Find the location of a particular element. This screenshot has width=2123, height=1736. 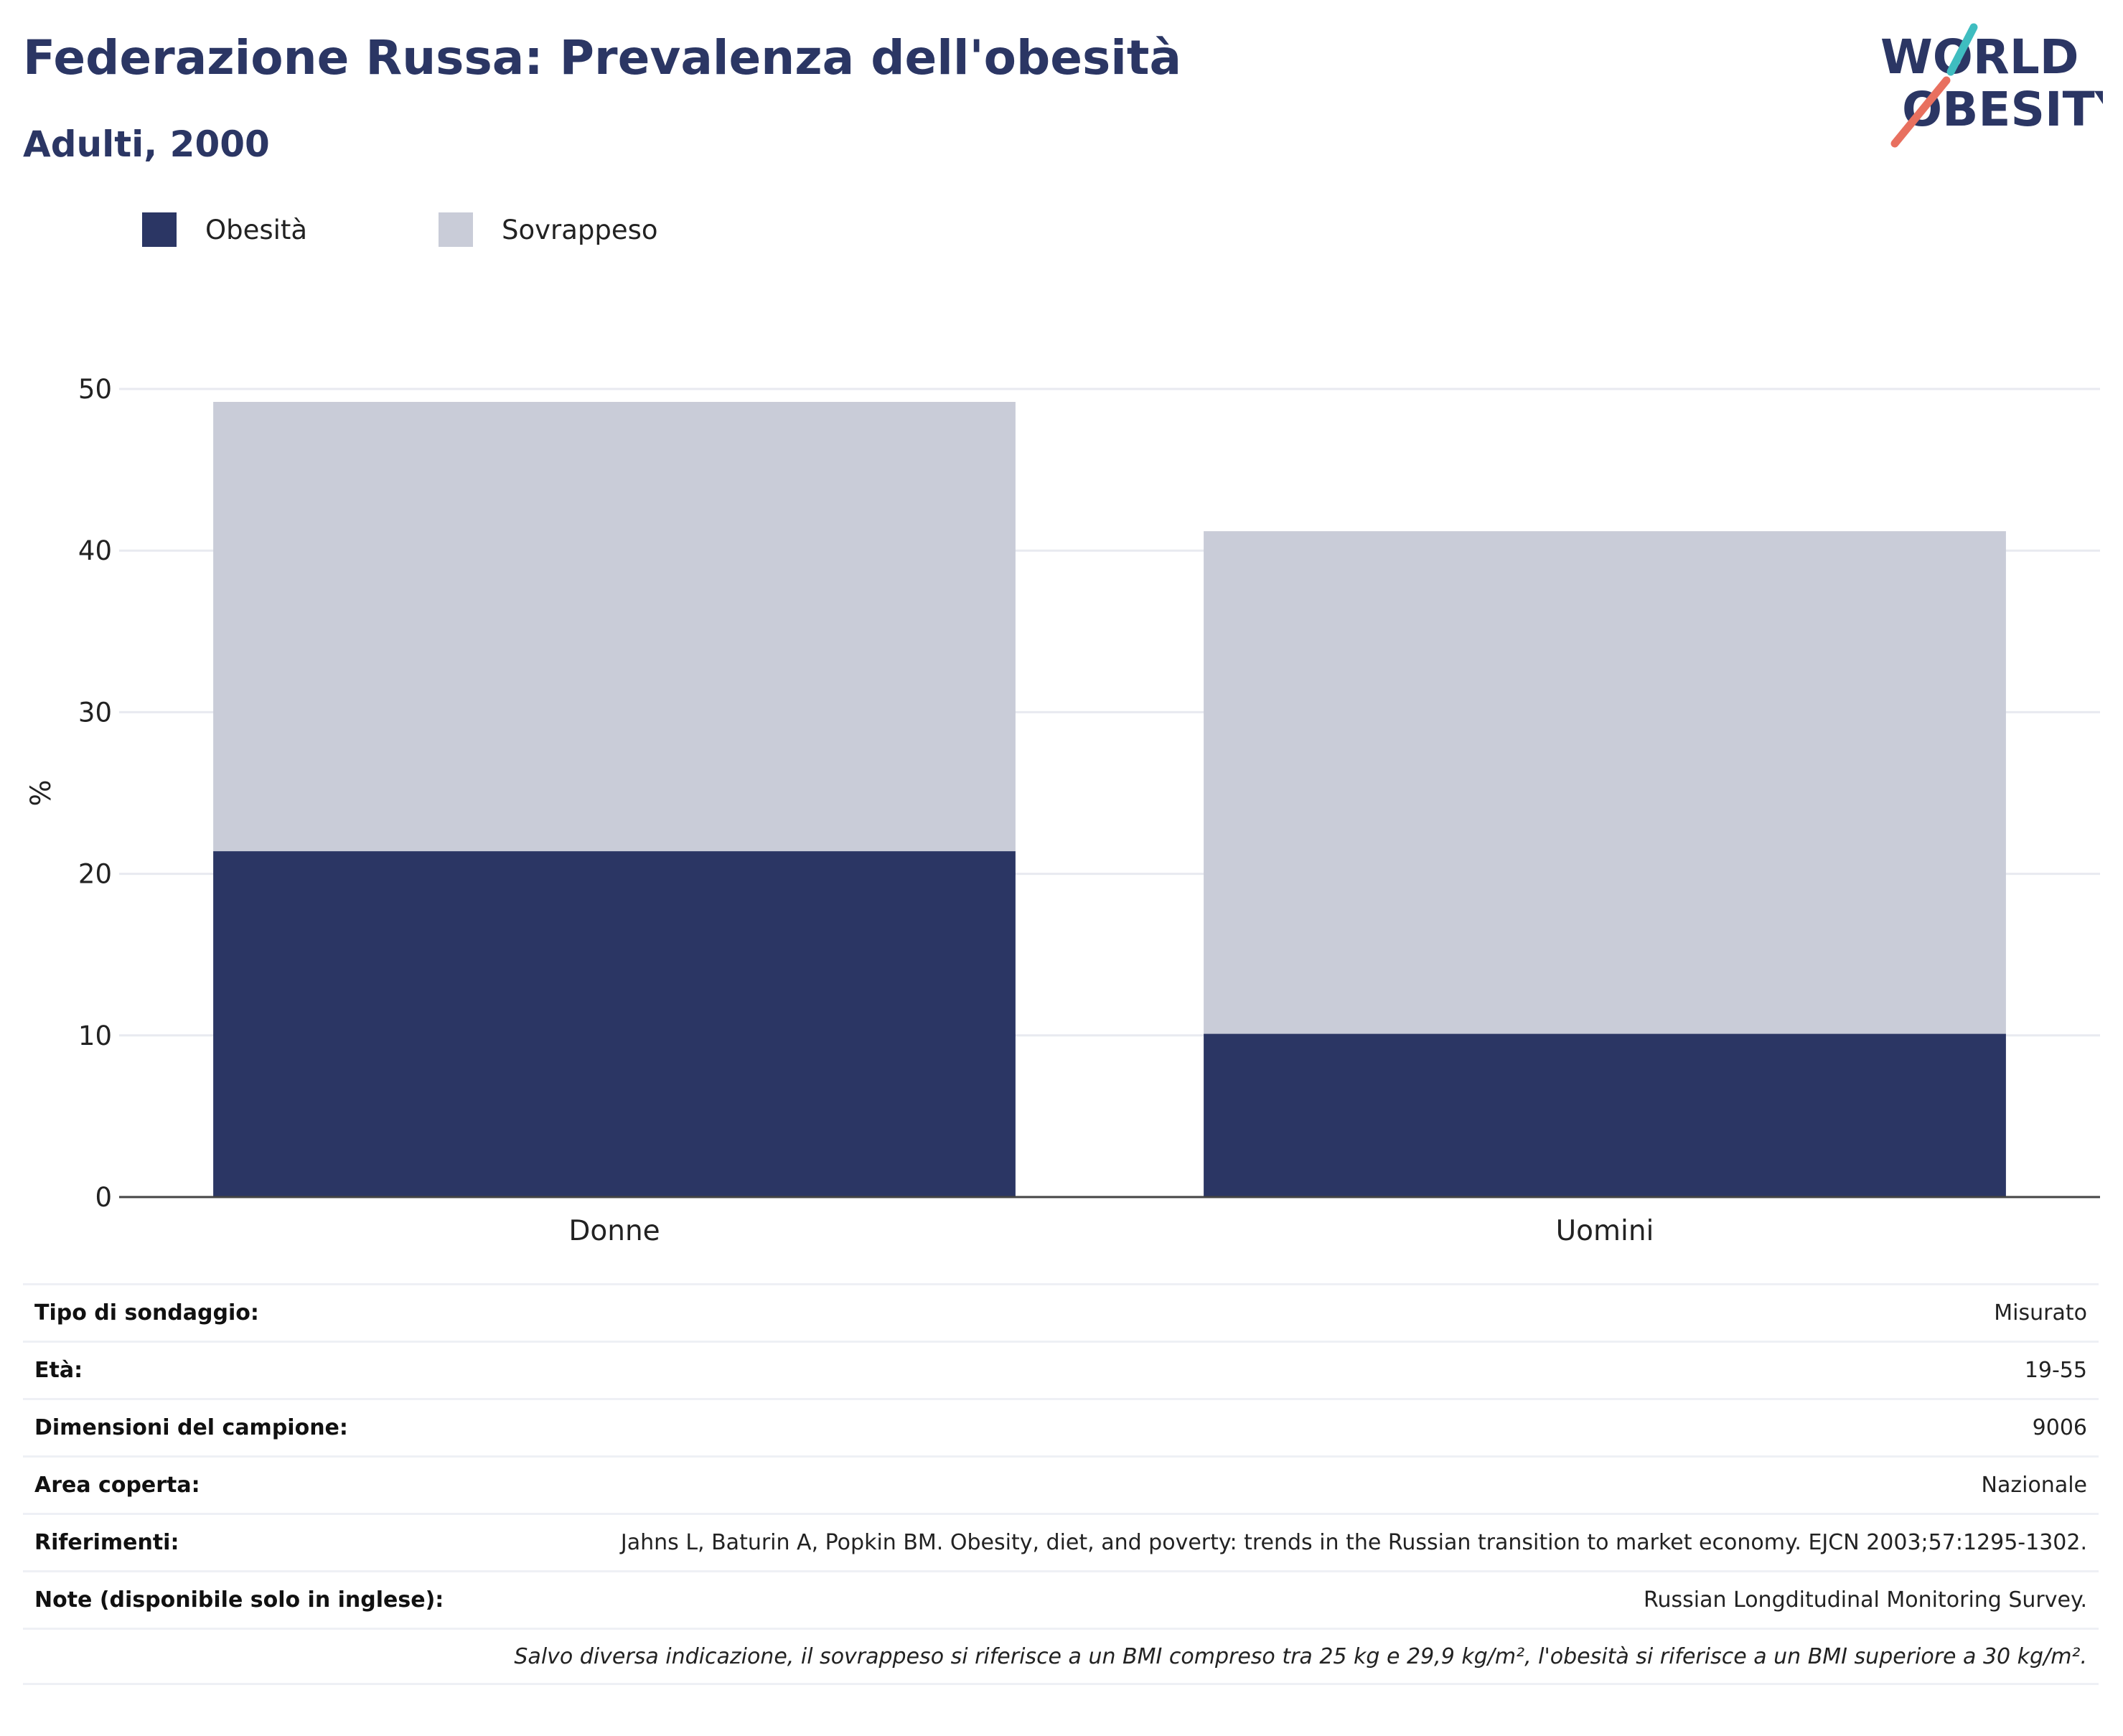

bar-donne-sovrappeso is located at coordinates (614, 627).